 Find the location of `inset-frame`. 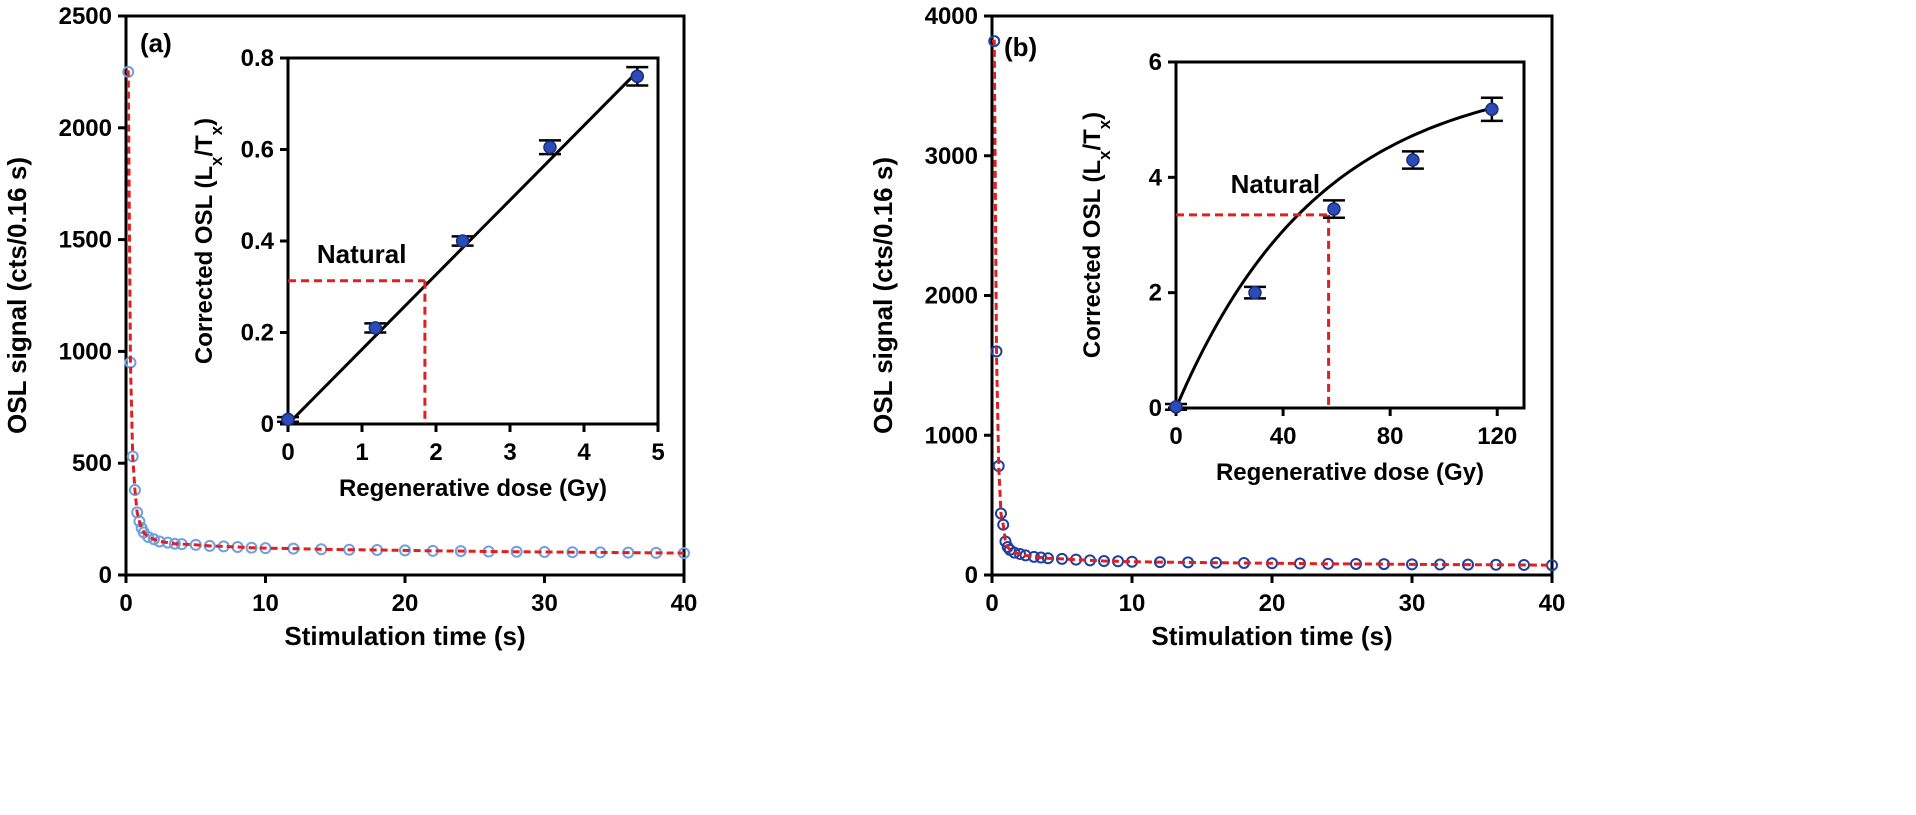

inset-frame is located at coordinates (1350, 235).